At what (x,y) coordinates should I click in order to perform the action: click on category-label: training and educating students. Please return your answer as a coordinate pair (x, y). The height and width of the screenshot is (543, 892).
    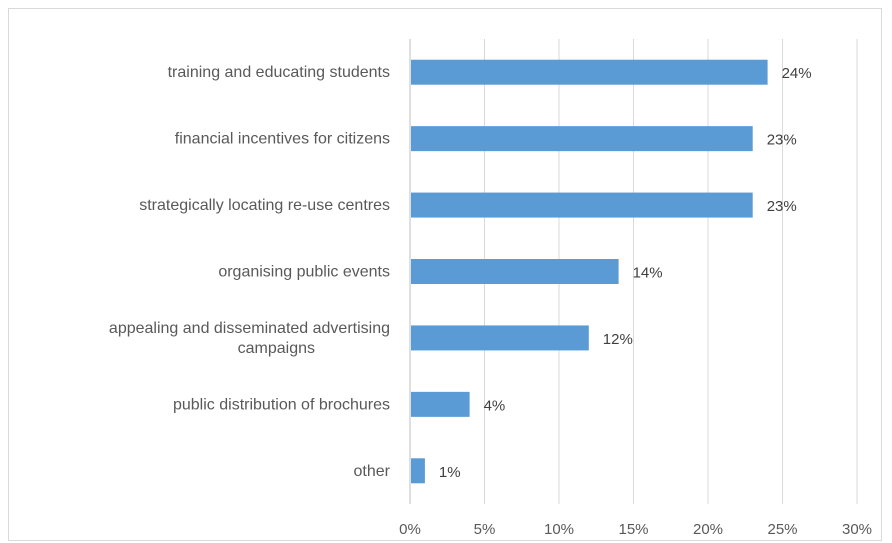
    Looking at the image, I should click on (279, 72).